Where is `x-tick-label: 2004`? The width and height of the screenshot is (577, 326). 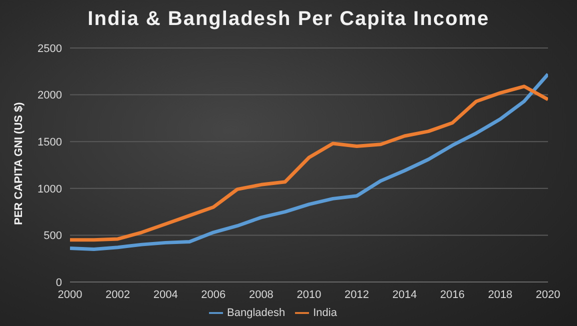
x-tick-label: 2004 is located at coordinates (165, 294).